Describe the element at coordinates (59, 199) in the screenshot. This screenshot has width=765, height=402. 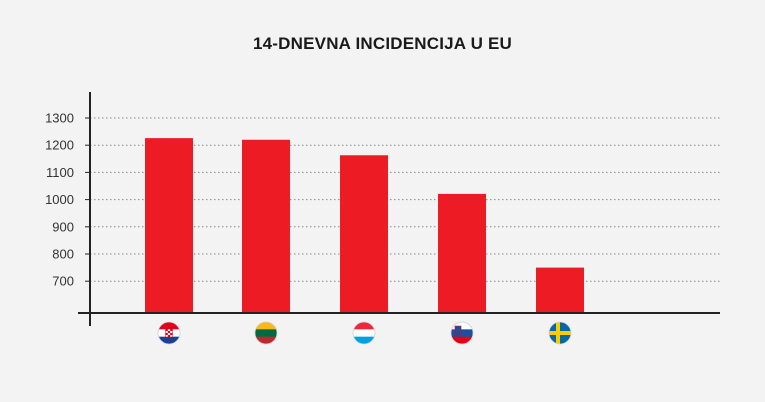
I see `y-tick-label: 1000` at that location.